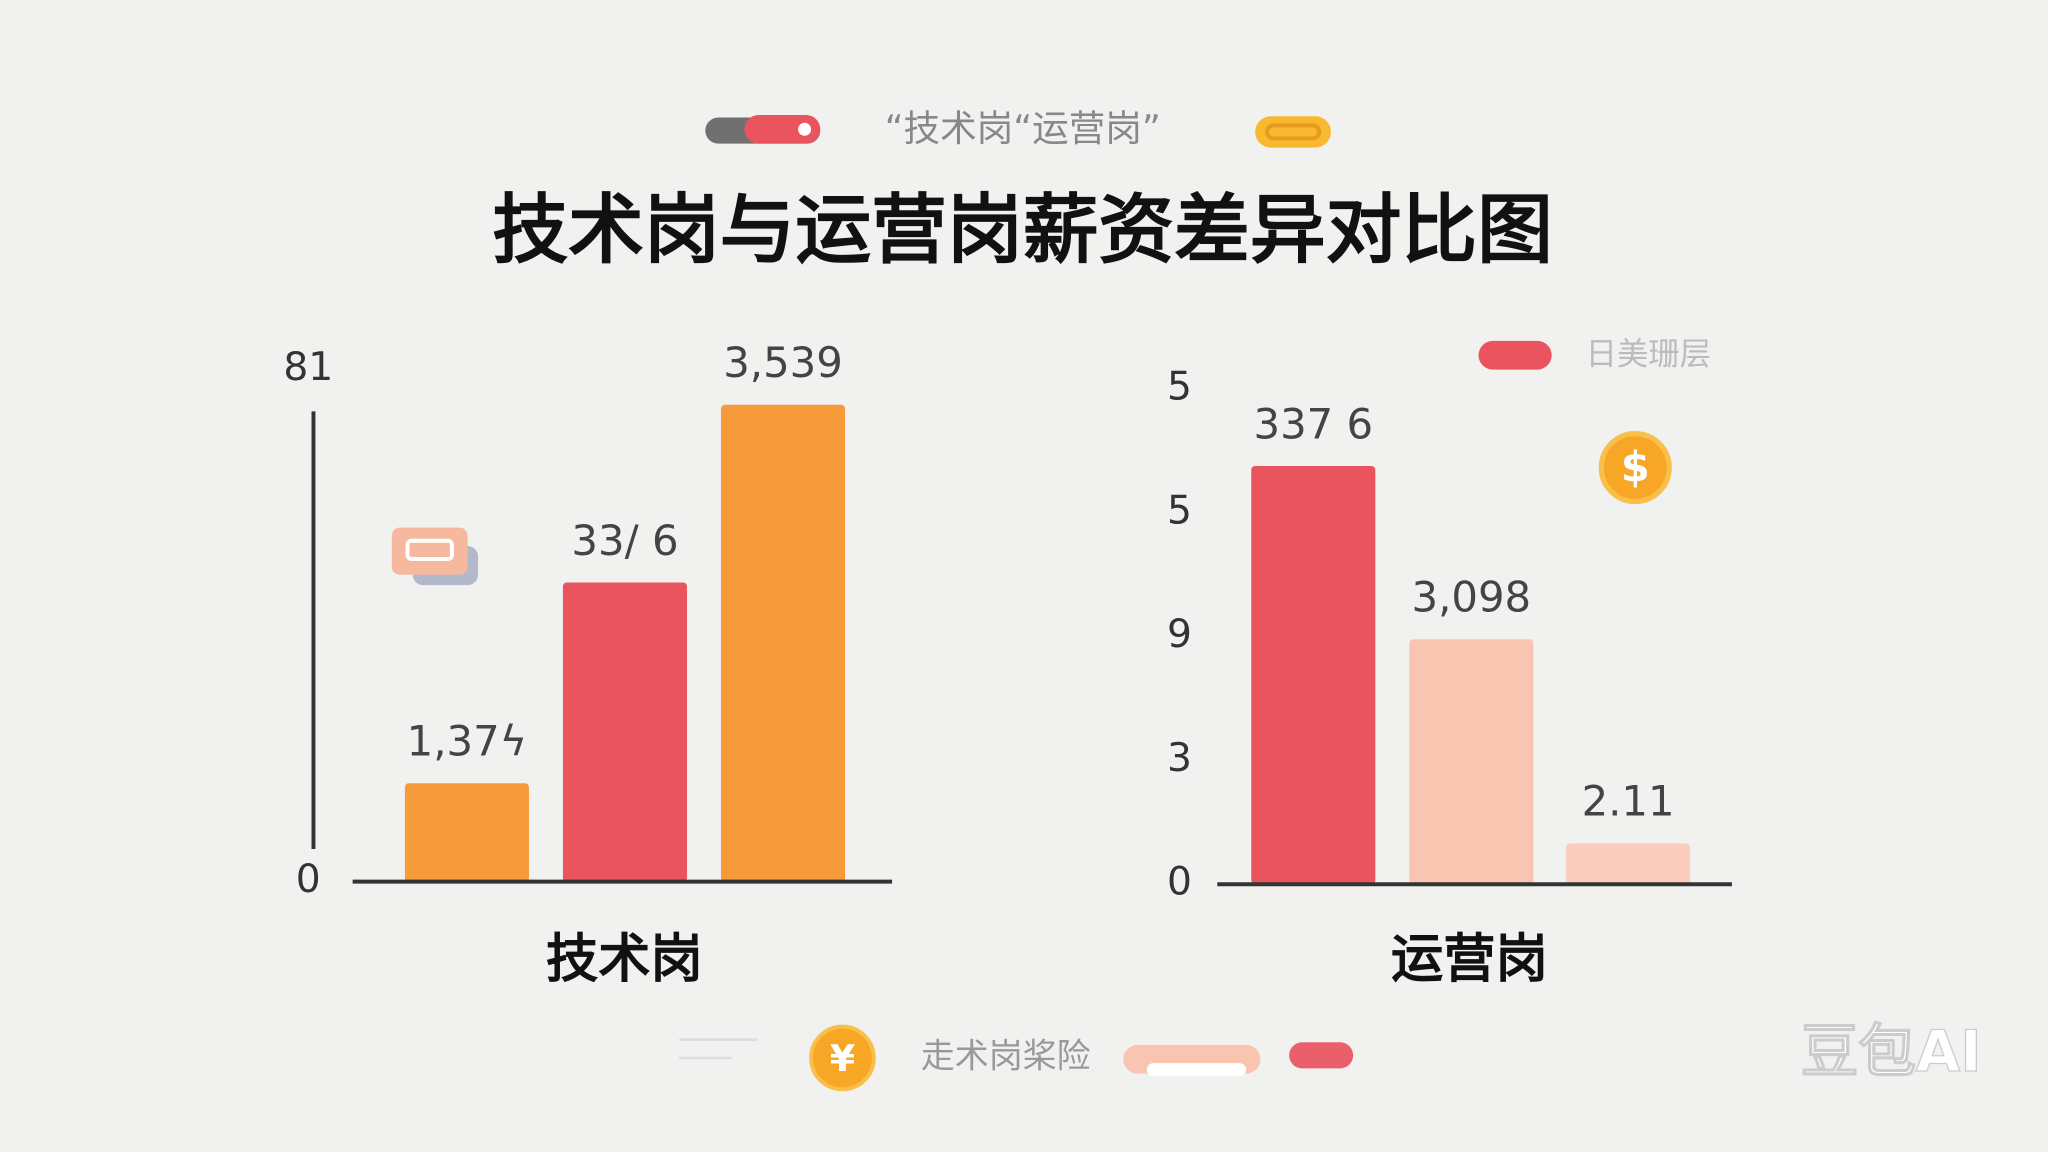  I want to click on watermark: 豆包AI, so click(1891, 1051).